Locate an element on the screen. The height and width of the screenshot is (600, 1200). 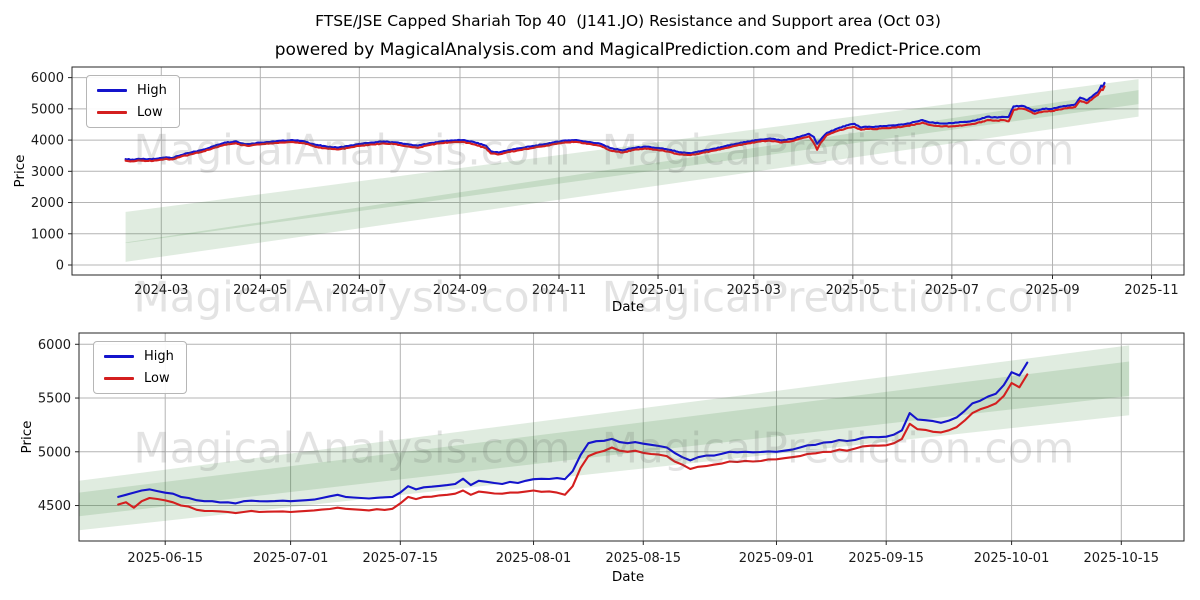
x-tick-label: 2024-05 is located at coordinates (260, 290).